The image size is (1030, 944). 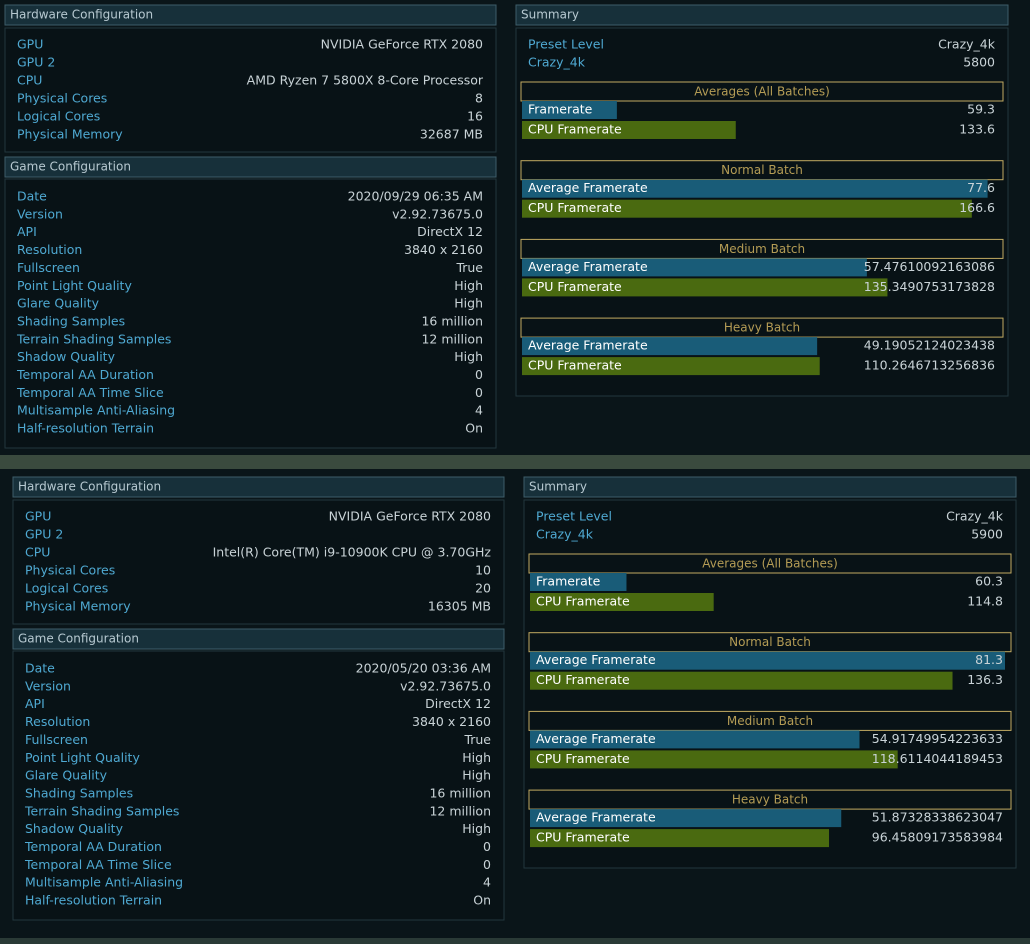 What do you see at coordinates (423, 668) in the screenshot?
I see `row-value: 2020/05/20 03:36 AM` at bounding box center [423, 668].